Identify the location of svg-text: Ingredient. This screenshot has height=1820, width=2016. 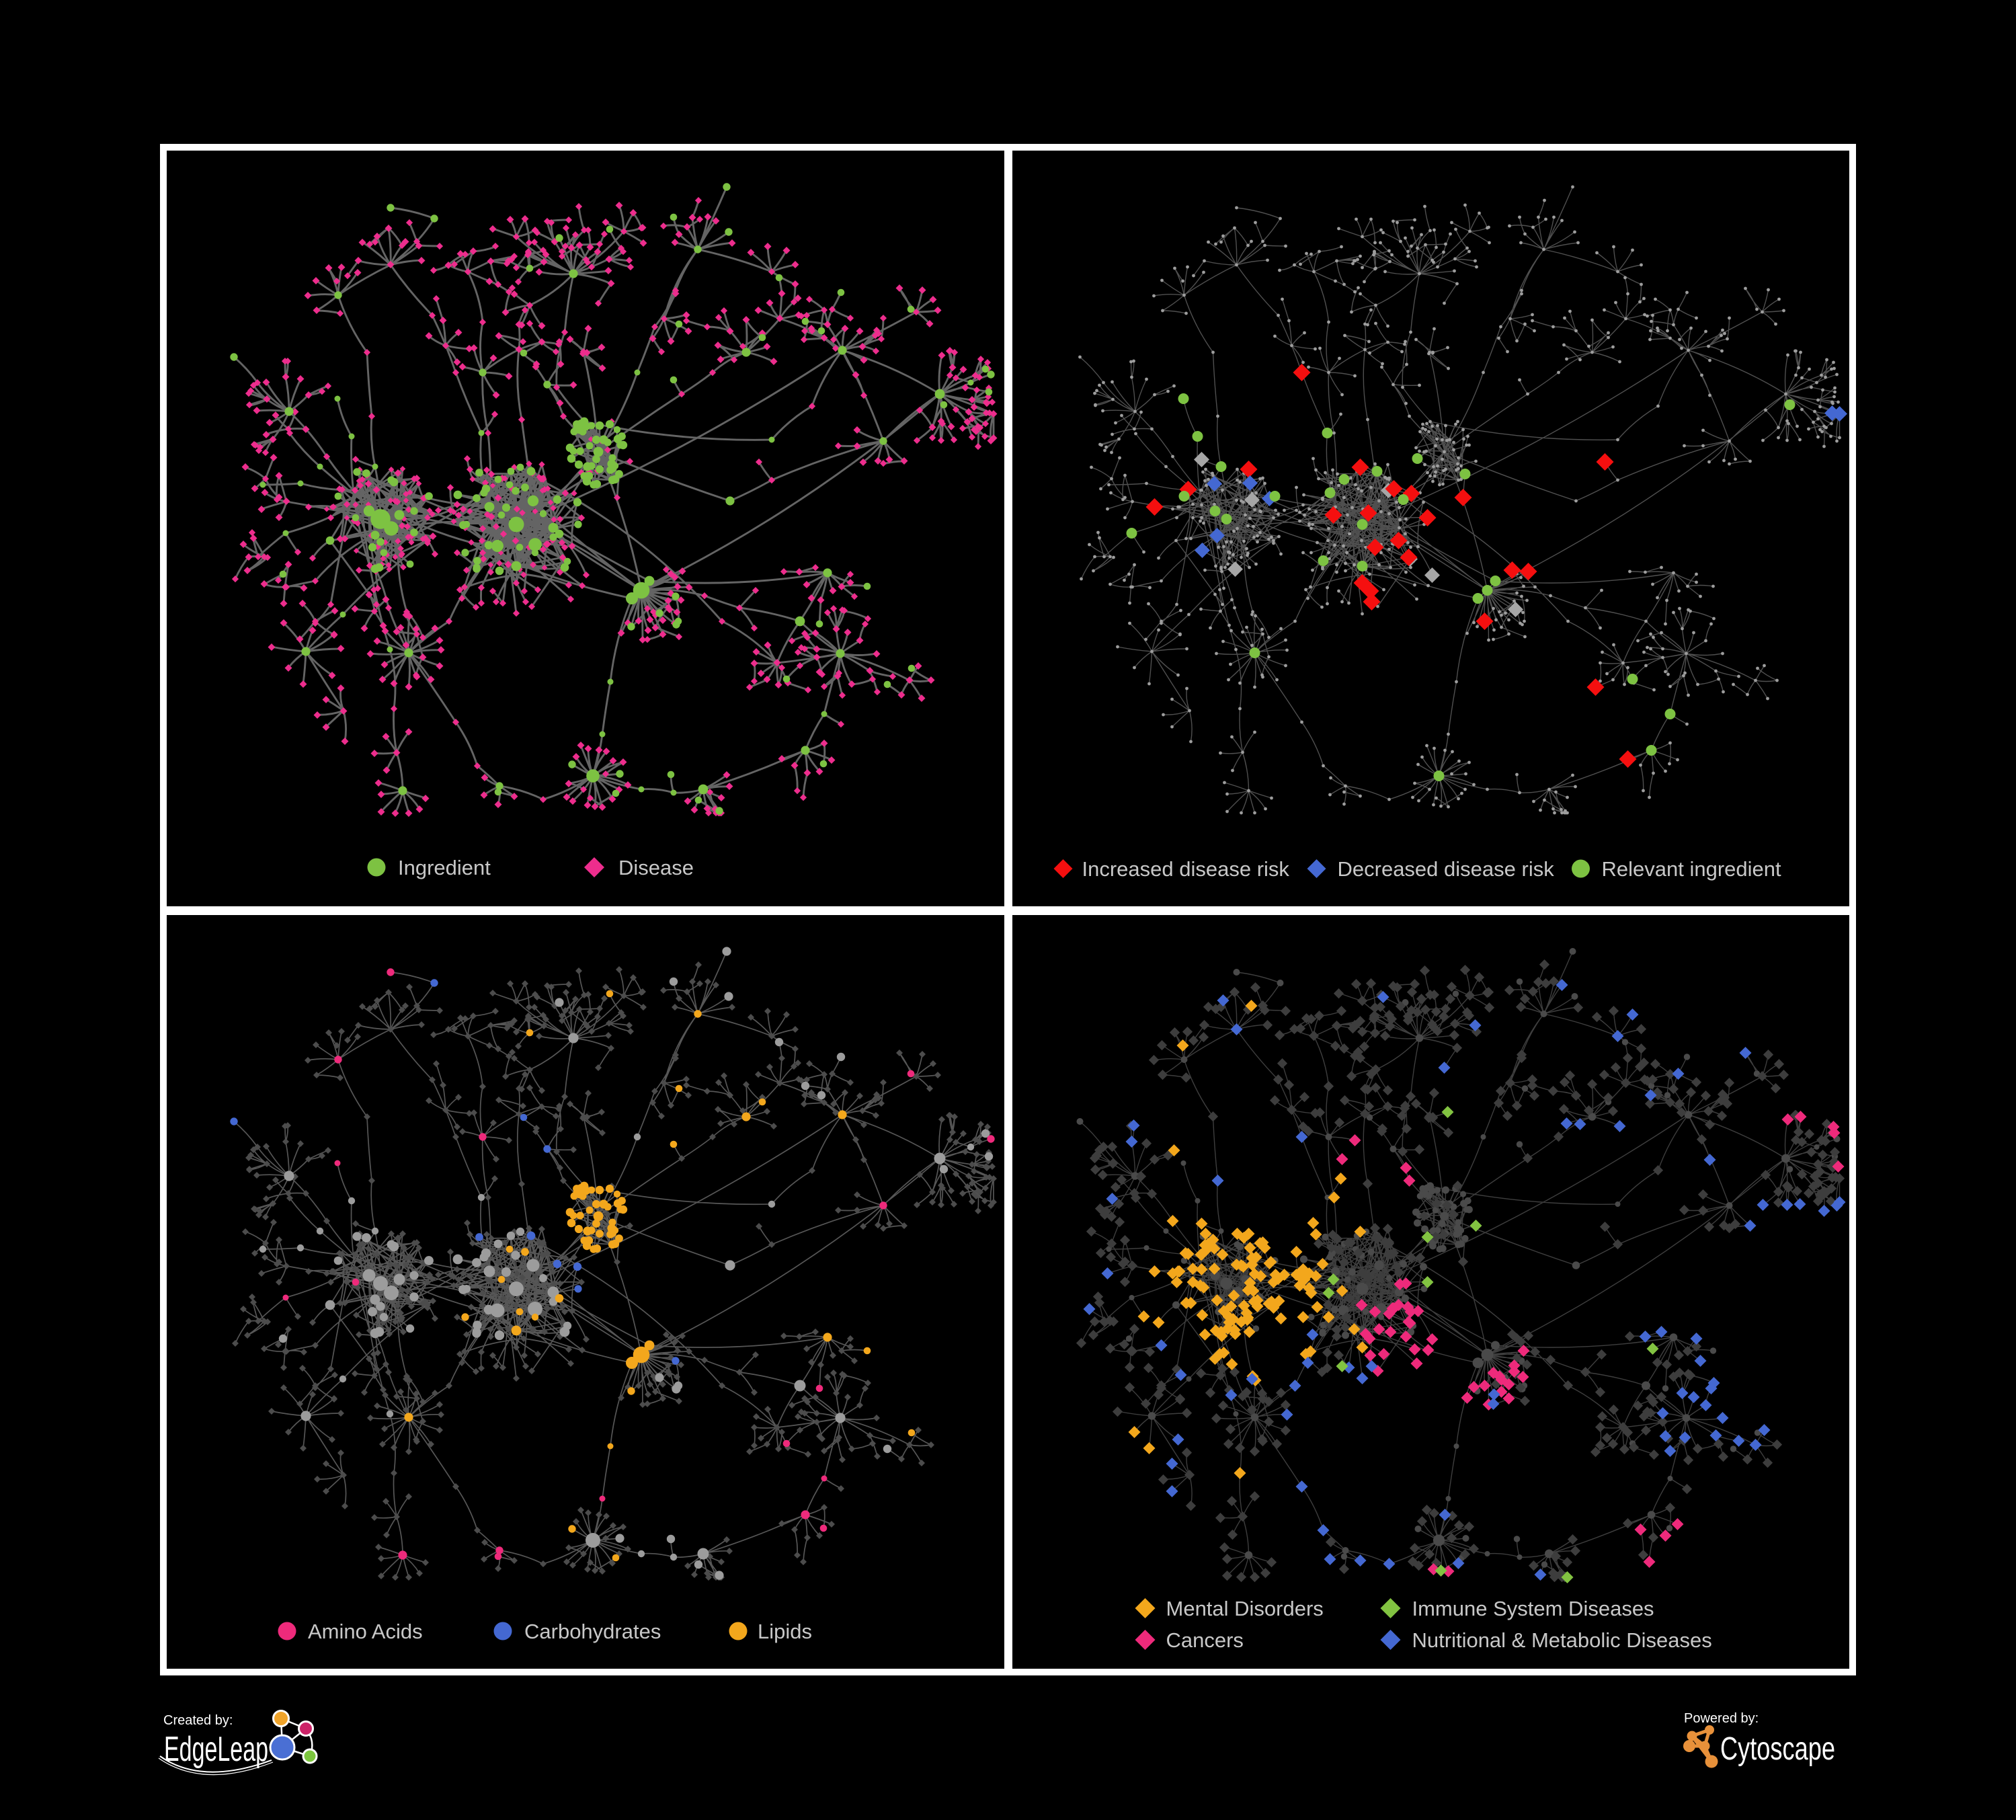
(444, 867).